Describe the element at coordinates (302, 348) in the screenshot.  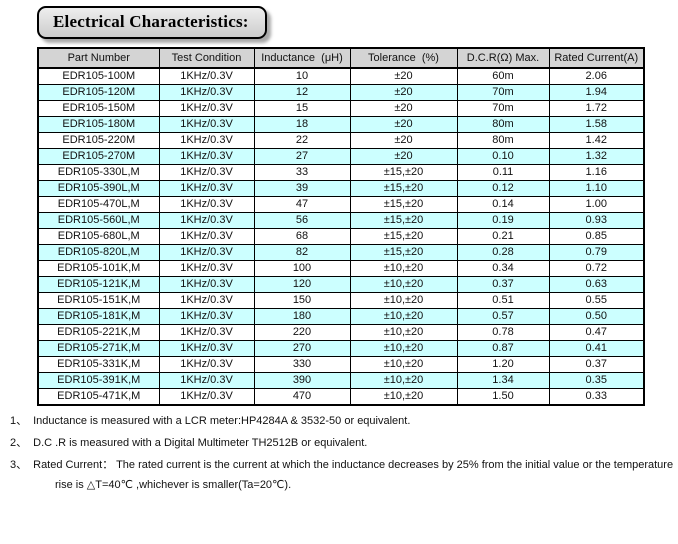
I see `table-cell: 270` at that location.